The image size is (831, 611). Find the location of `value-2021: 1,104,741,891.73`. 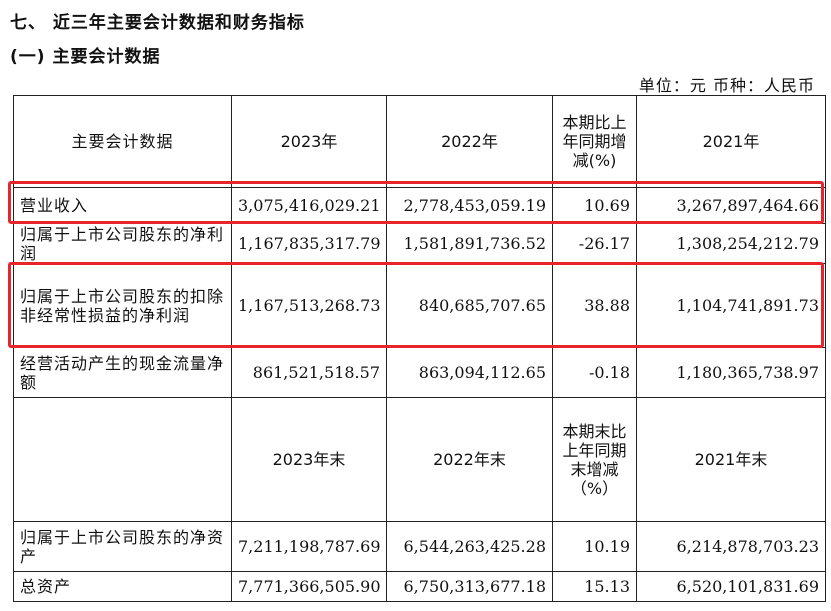

value-2021: 1,104,741,891.73 is located at coordinates (731, 305).